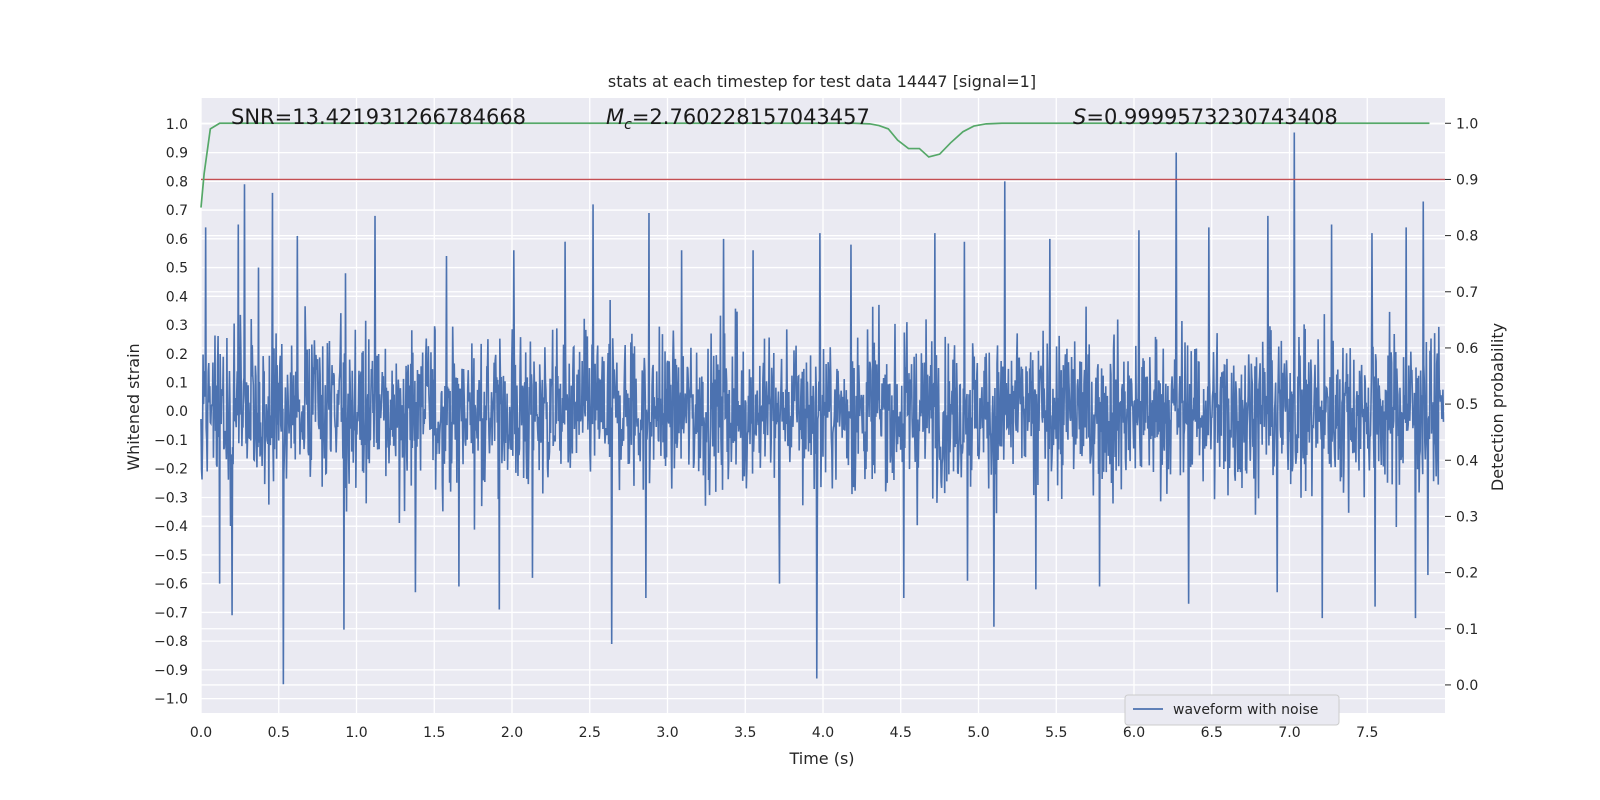  Describe the element at coordinates (171, 498) in the screenshot. I see `y-tick-label: −0.3` at that location.